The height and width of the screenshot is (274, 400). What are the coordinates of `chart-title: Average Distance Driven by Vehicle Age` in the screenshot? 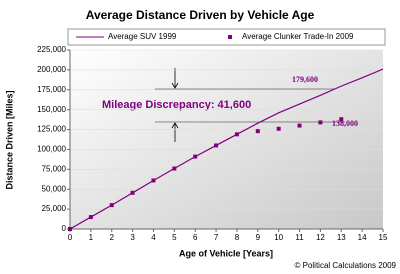 It's located at (200, 15).